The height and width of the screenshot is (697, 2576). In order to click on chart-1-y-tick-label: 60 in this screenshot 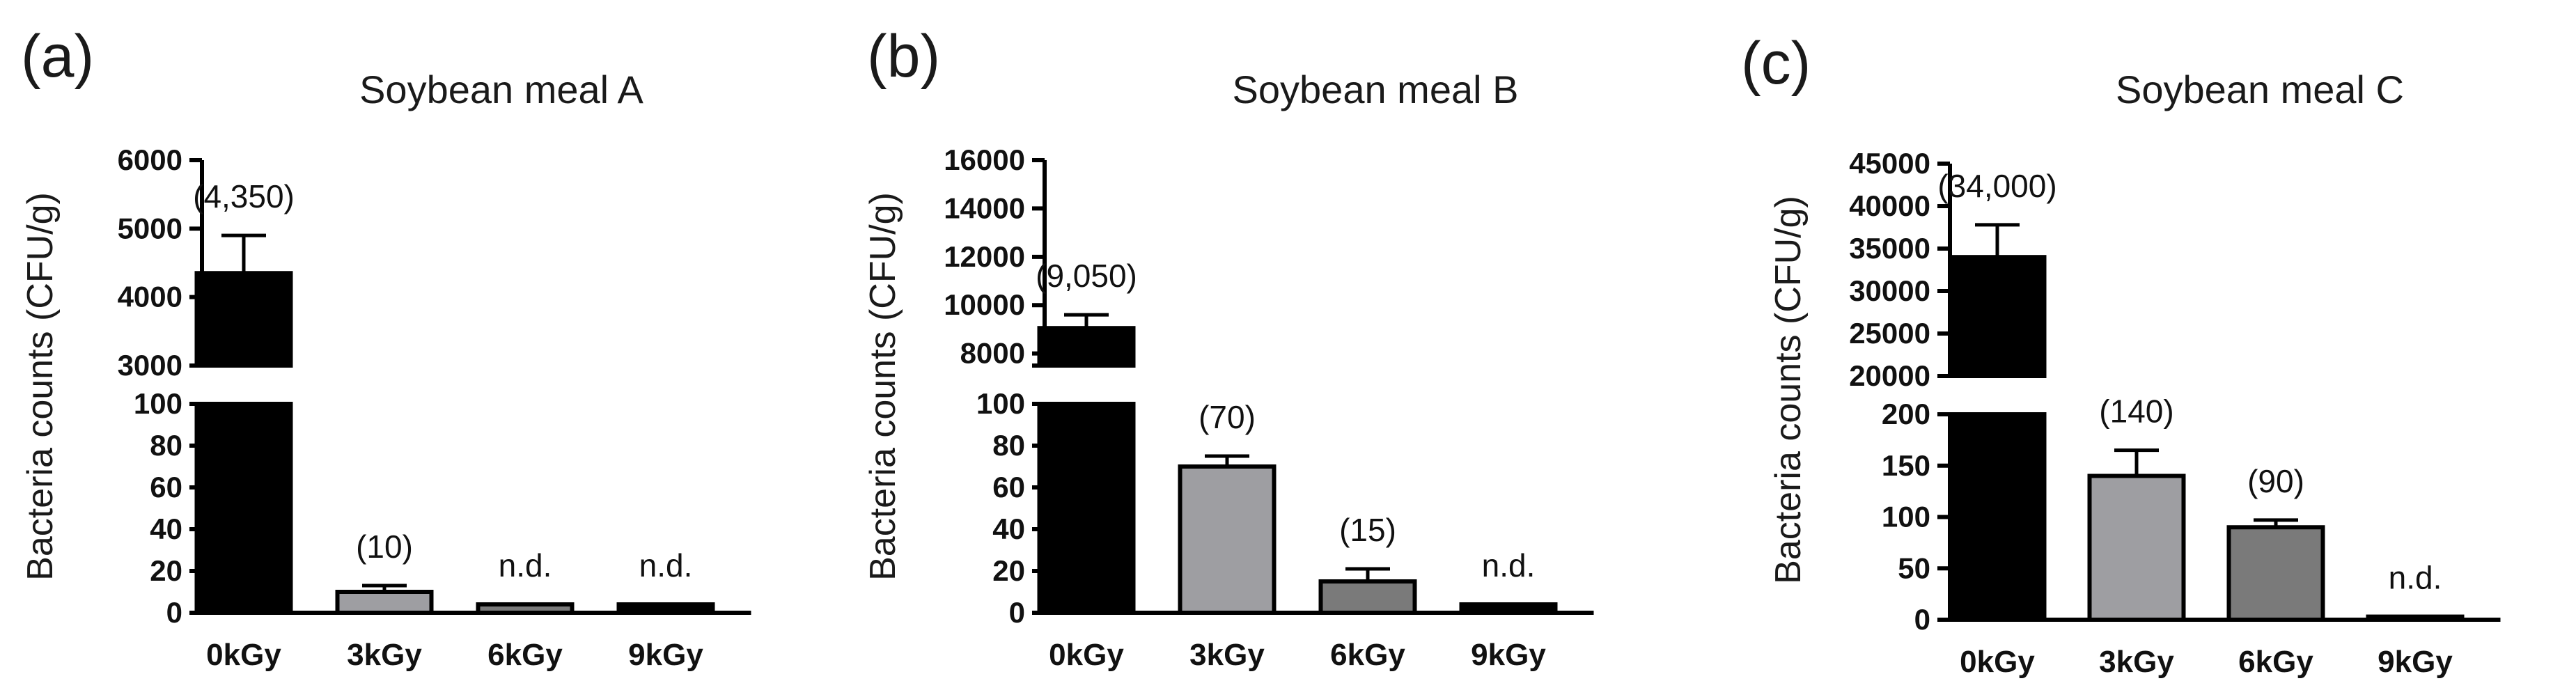, I will do `click(166, 487)`.